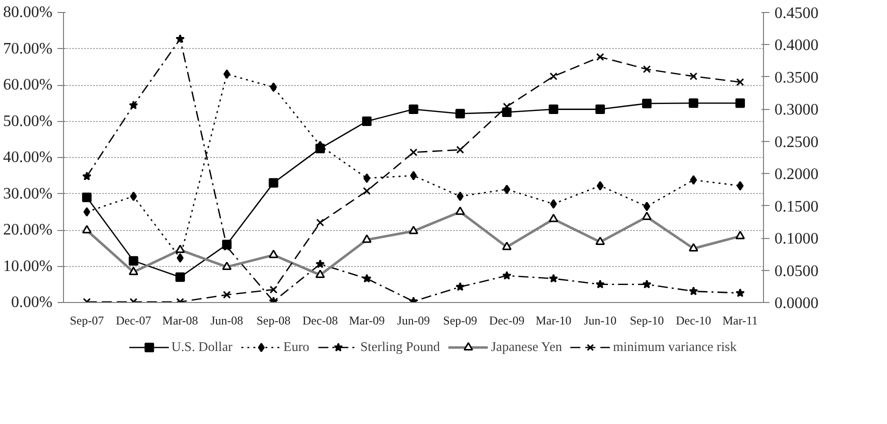 Image resolution: width=887 pixels, height=424 pixels. I want to click on y-tick-label: 60.00%, so click(27, 85).